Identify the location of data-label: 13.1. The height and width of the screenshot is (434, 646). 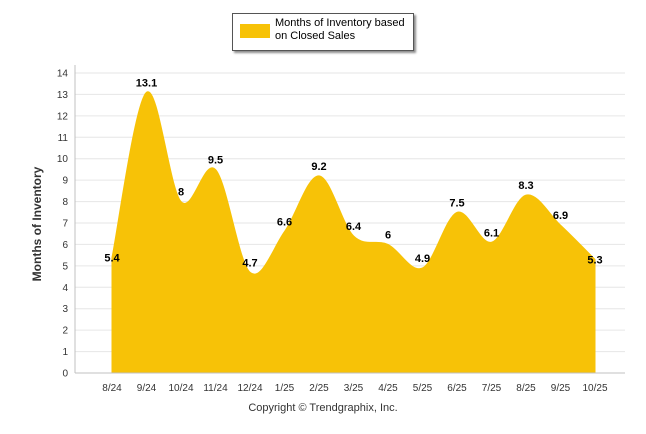
(146, 83).